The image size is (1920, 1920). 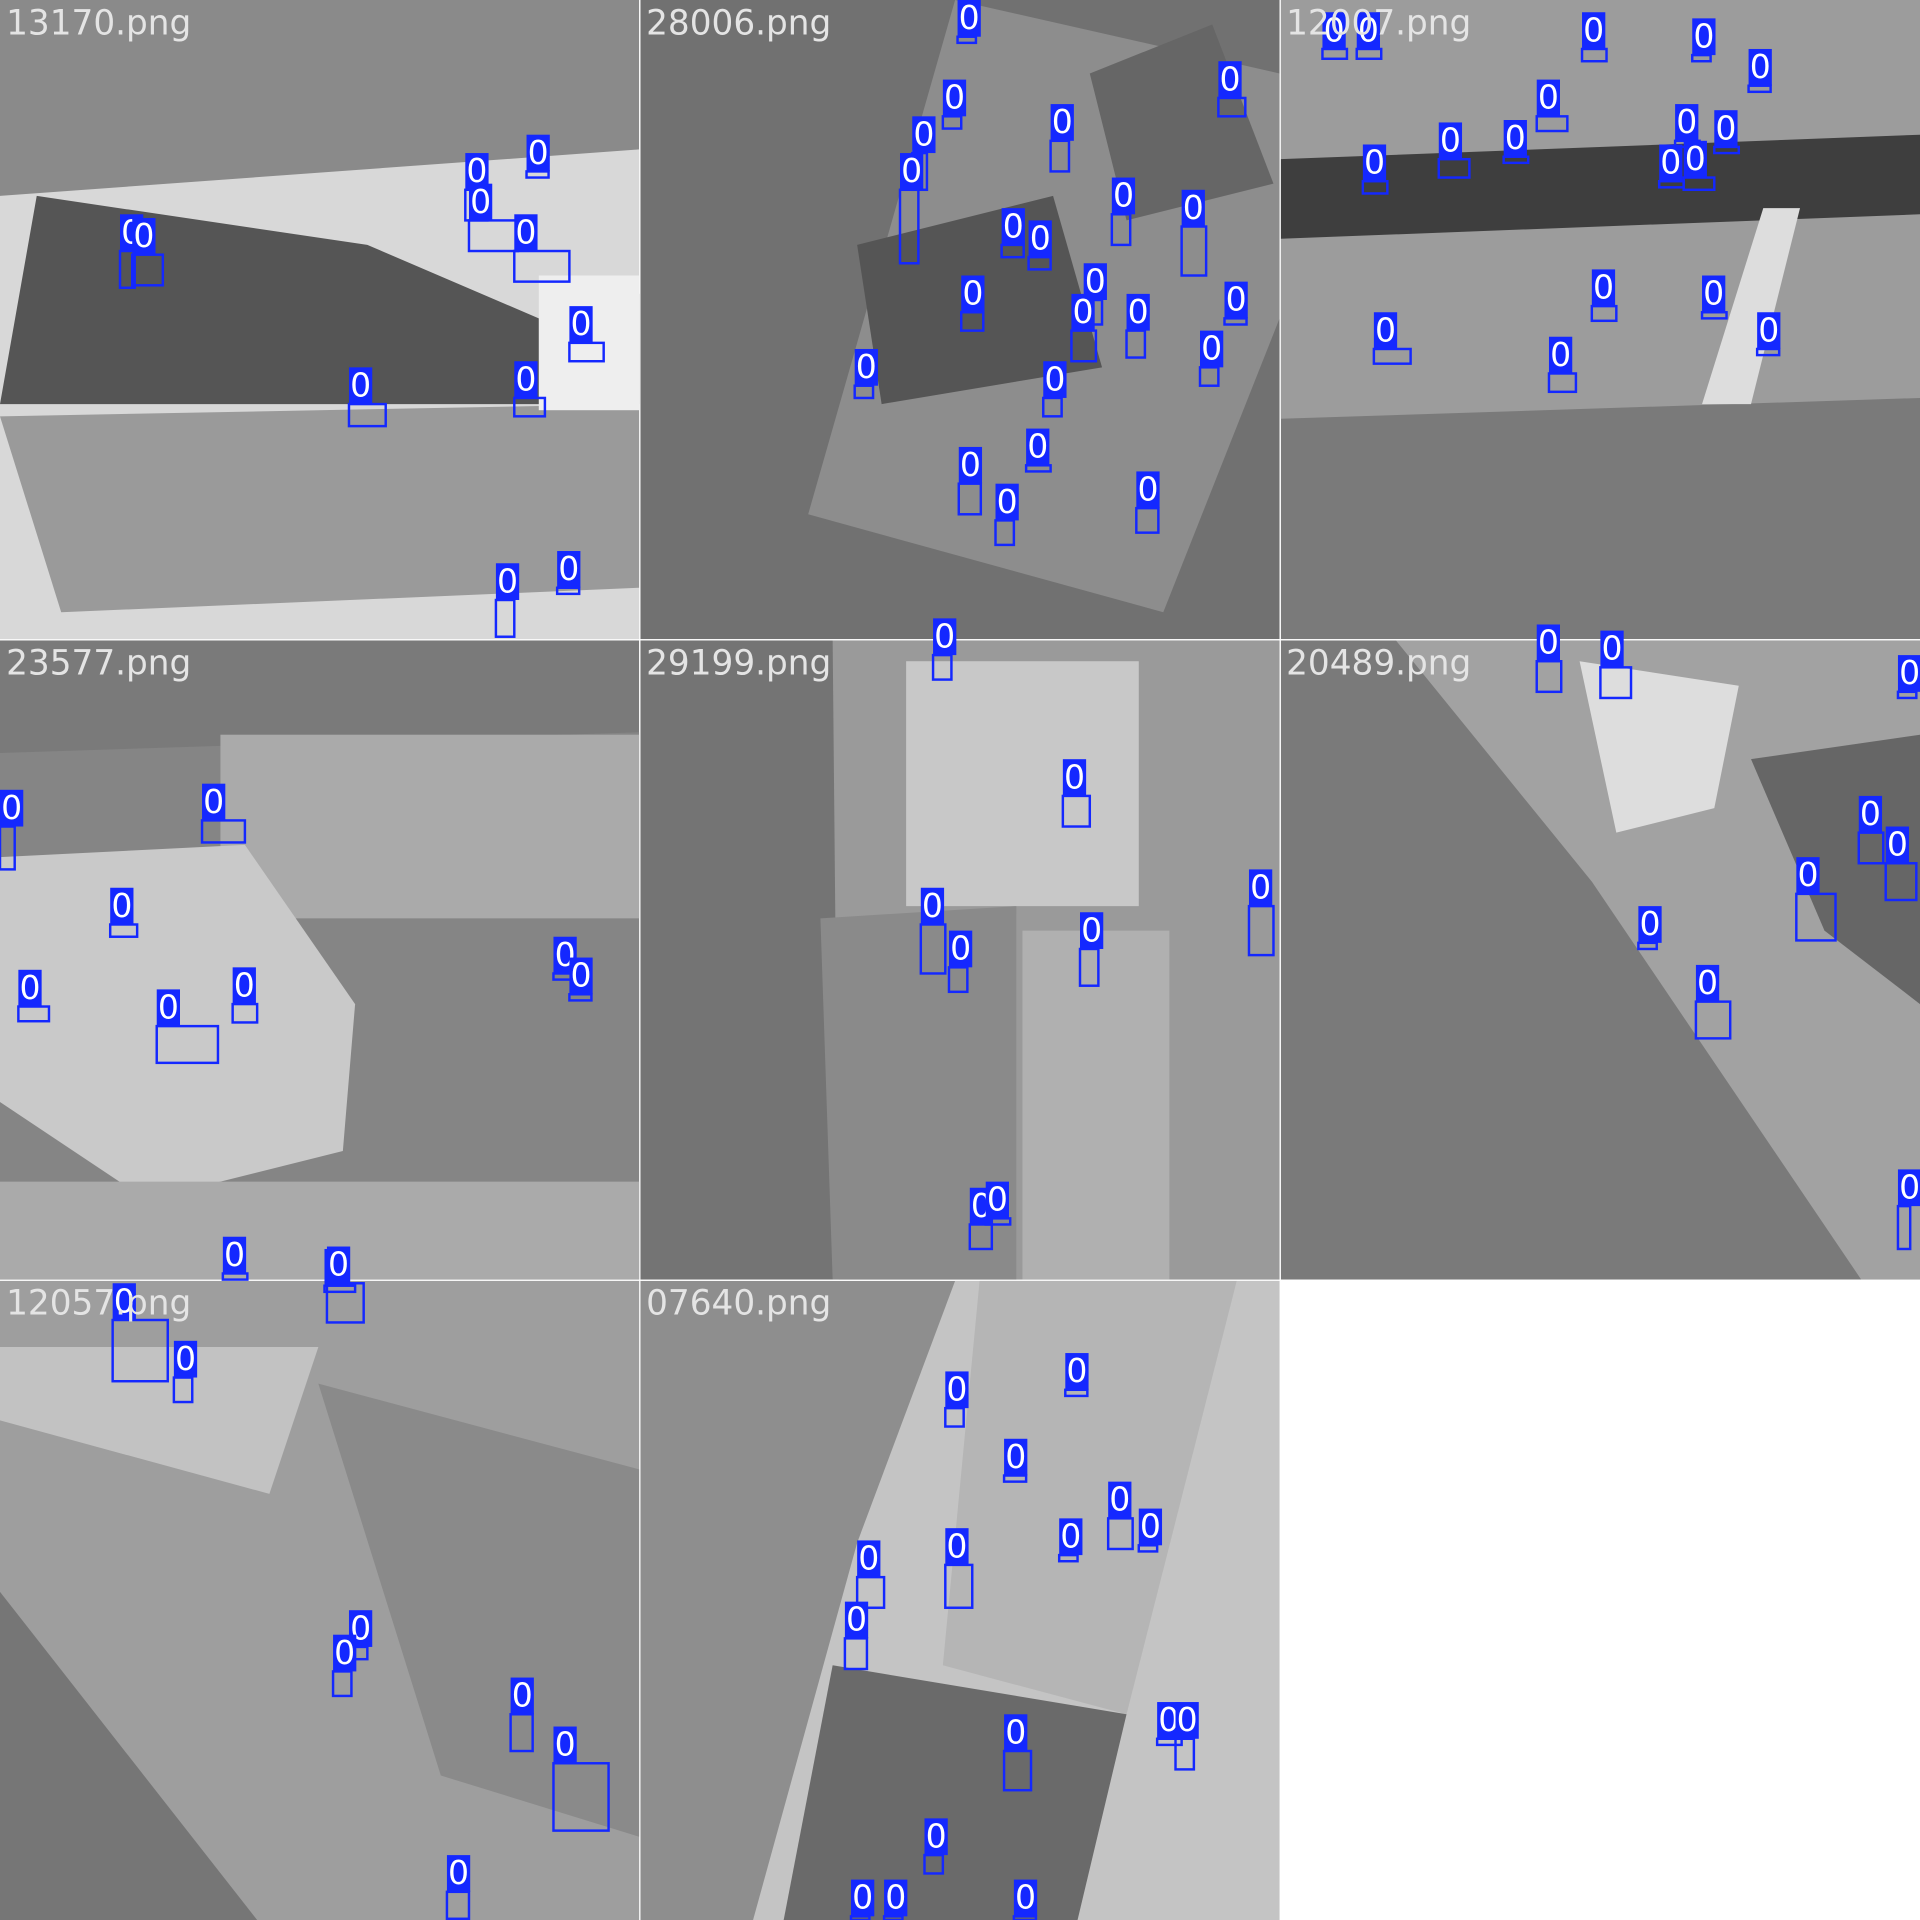 What do you see at coordinates (738, 24) in the screenshot?
I see `filename: 28006.png` at bounding box center [738, 24].